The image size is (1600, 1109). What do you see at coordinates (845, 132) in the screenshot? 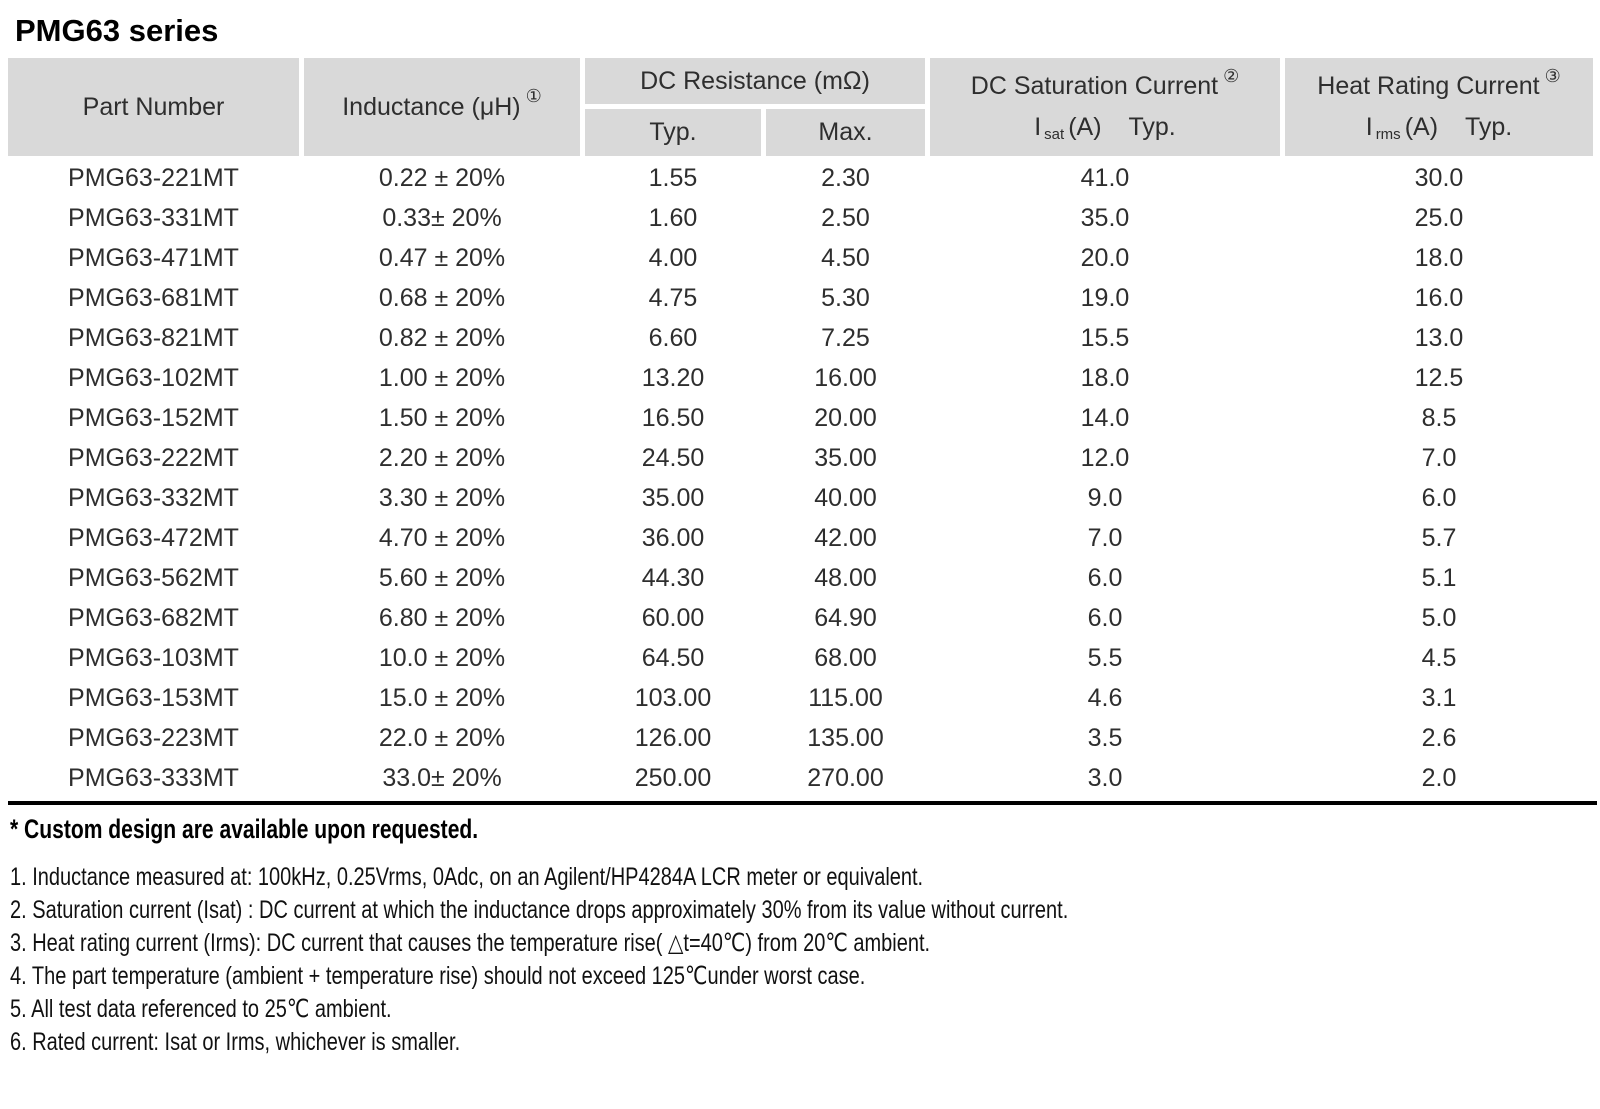
I see `header-dcr-max: Max.` at bounding box center [845, 132].